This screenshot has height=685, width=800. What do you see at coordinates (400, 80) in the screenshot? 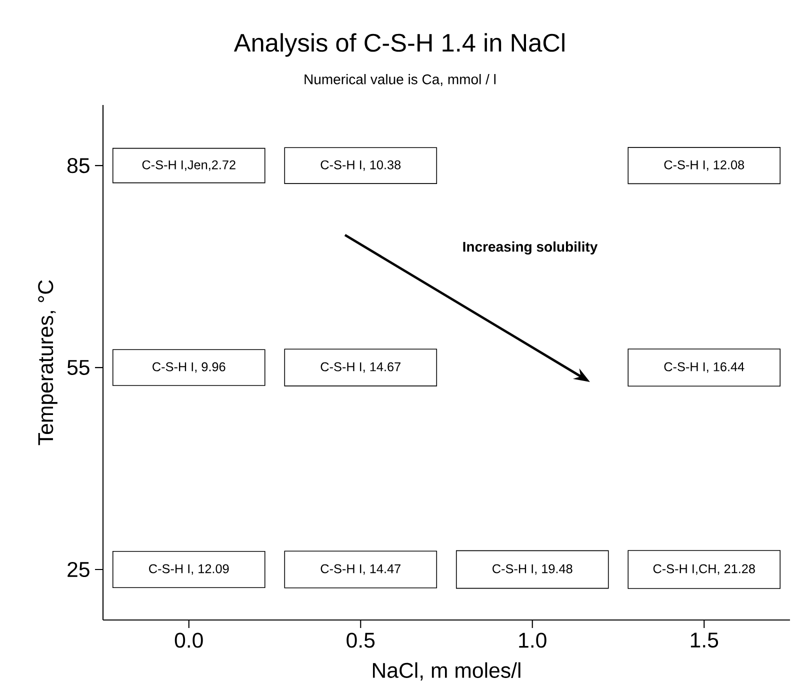
I see `chart-subtitle: Numerical value is Ca, mmol / l` at bounding box center [400, 80].